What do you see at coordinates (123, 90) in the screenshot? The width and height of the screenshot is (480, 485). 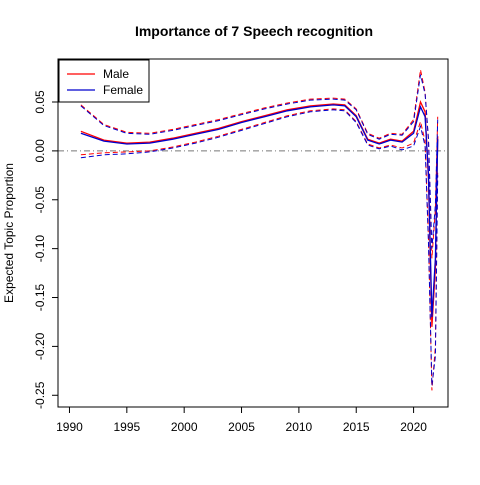 I see `legend-label-female: Female` at bounding box center [123, 90].